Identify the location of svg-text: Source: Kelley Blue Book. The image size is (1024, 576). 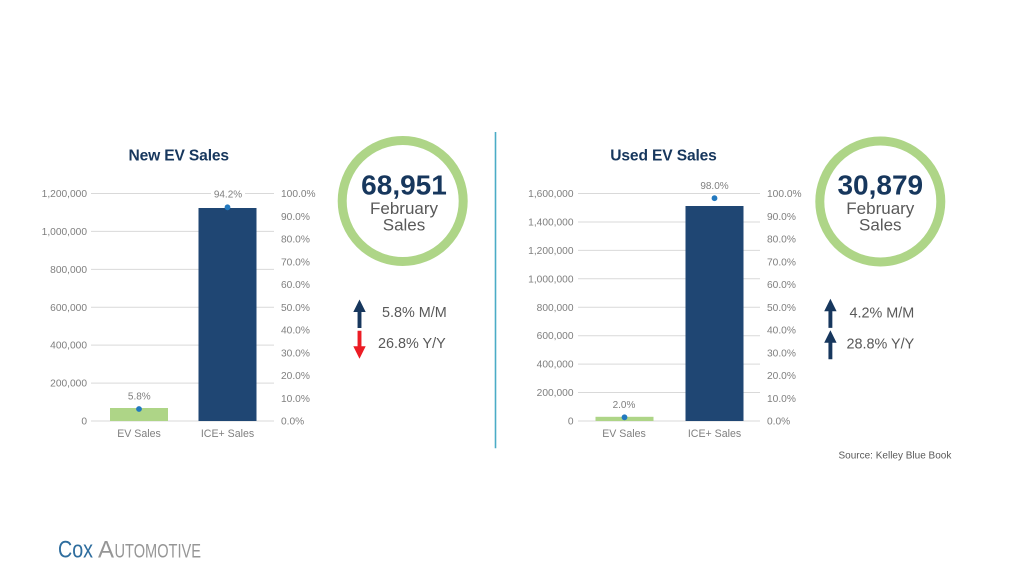
(896, 456).